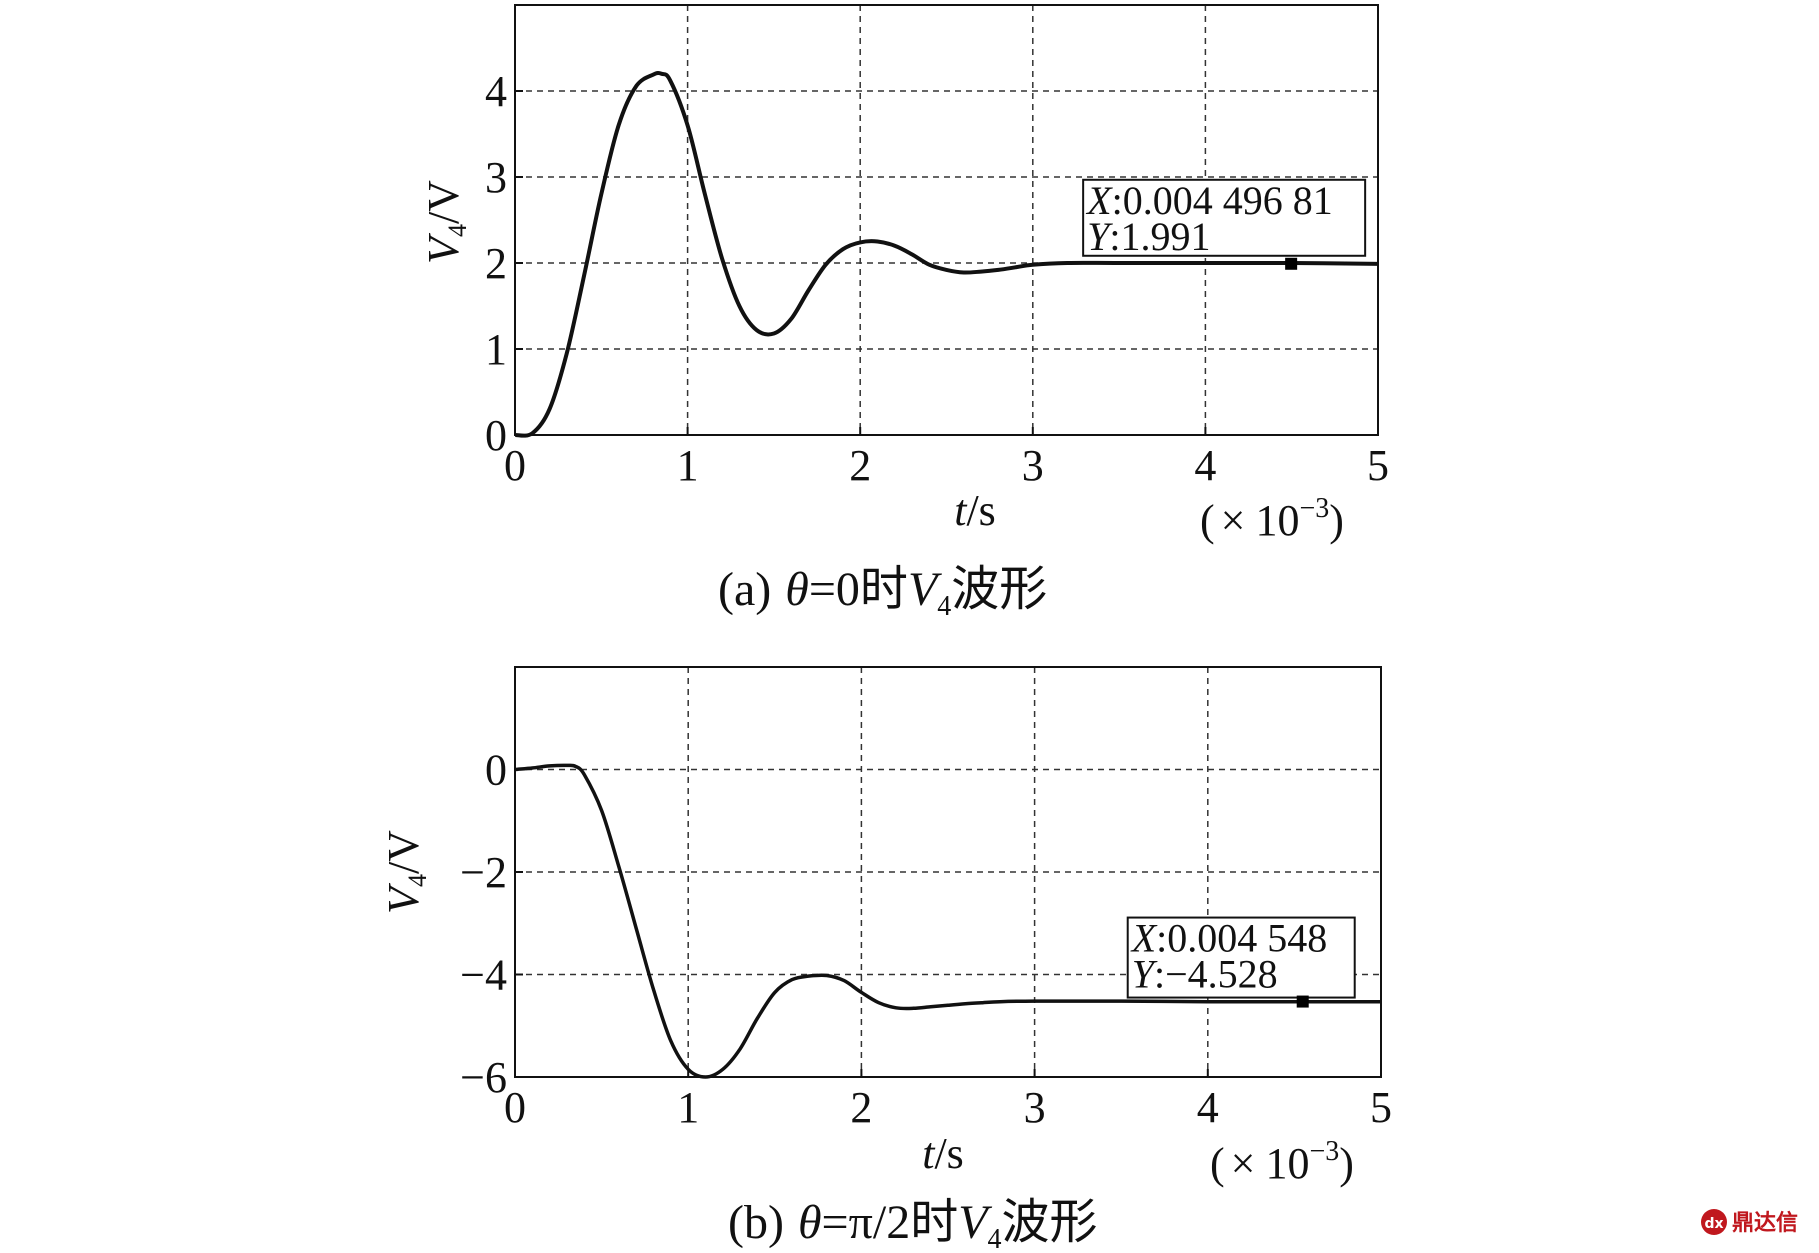 Image resolution: width=1819 pixels, height=1253 pixels. Describe the element at coordinates (483, 975) in the screenshot. I see `y-tick-label: −4` at that location.